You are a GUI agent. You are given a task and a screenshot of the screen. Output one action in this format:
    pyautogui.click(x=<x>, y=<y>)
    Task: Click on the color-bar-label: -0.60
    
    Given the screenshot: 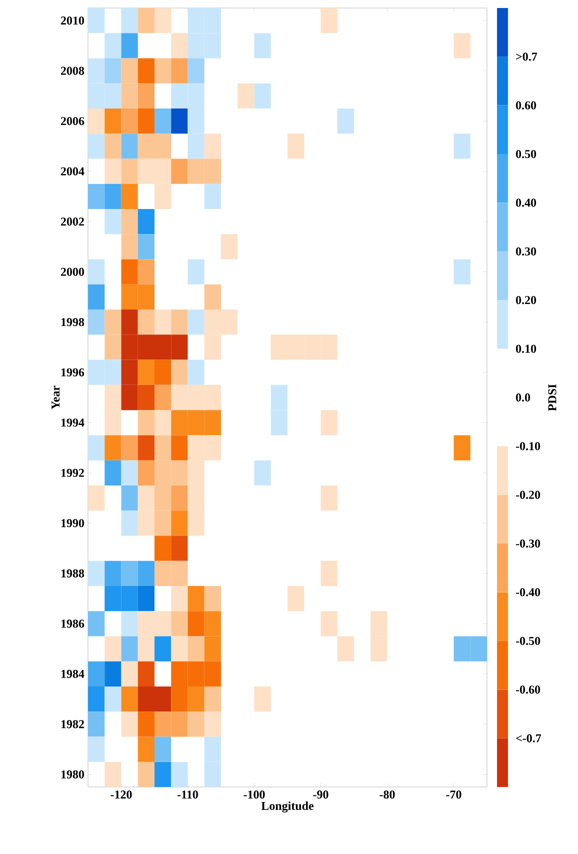 What is the action you would take?
    pyautogui.click(x=528, y=690)
    